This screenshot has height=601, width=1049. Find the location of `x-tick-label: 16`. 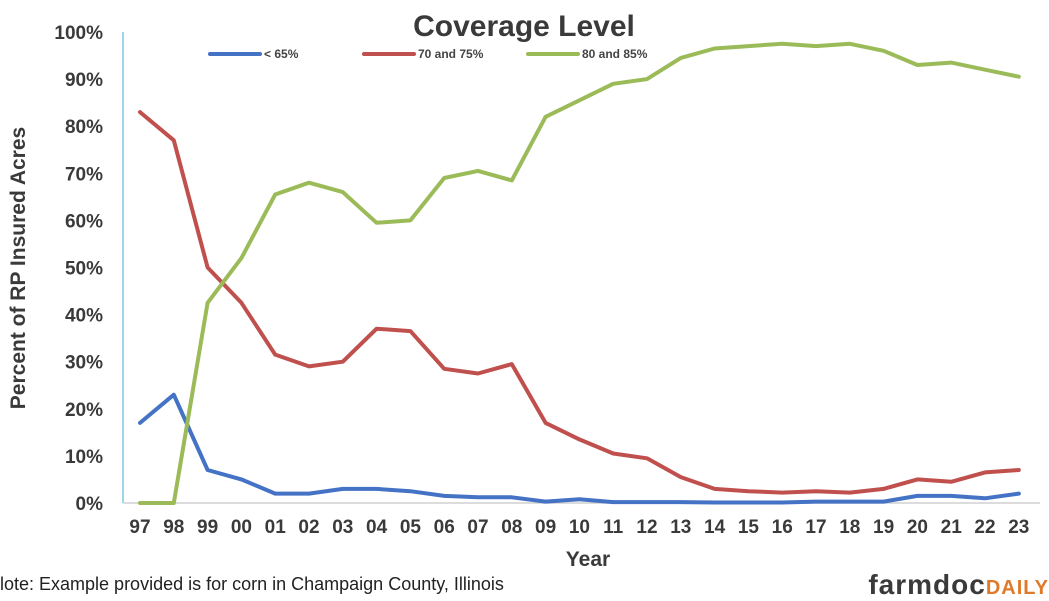

x-tick-label: 16 is located at coordinates (782, 527).